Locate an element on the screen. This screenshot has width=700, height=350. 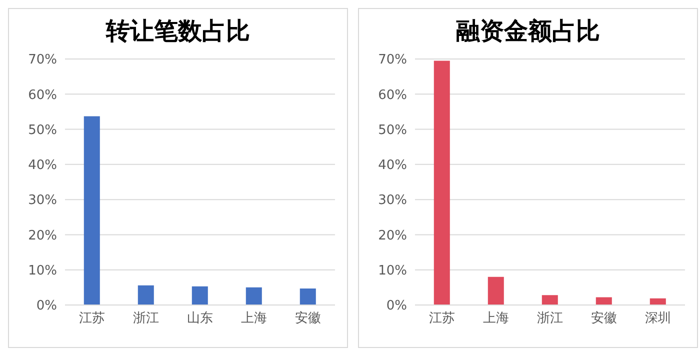
x-tick-label: 深圳 is located at coordinates (658, 318).